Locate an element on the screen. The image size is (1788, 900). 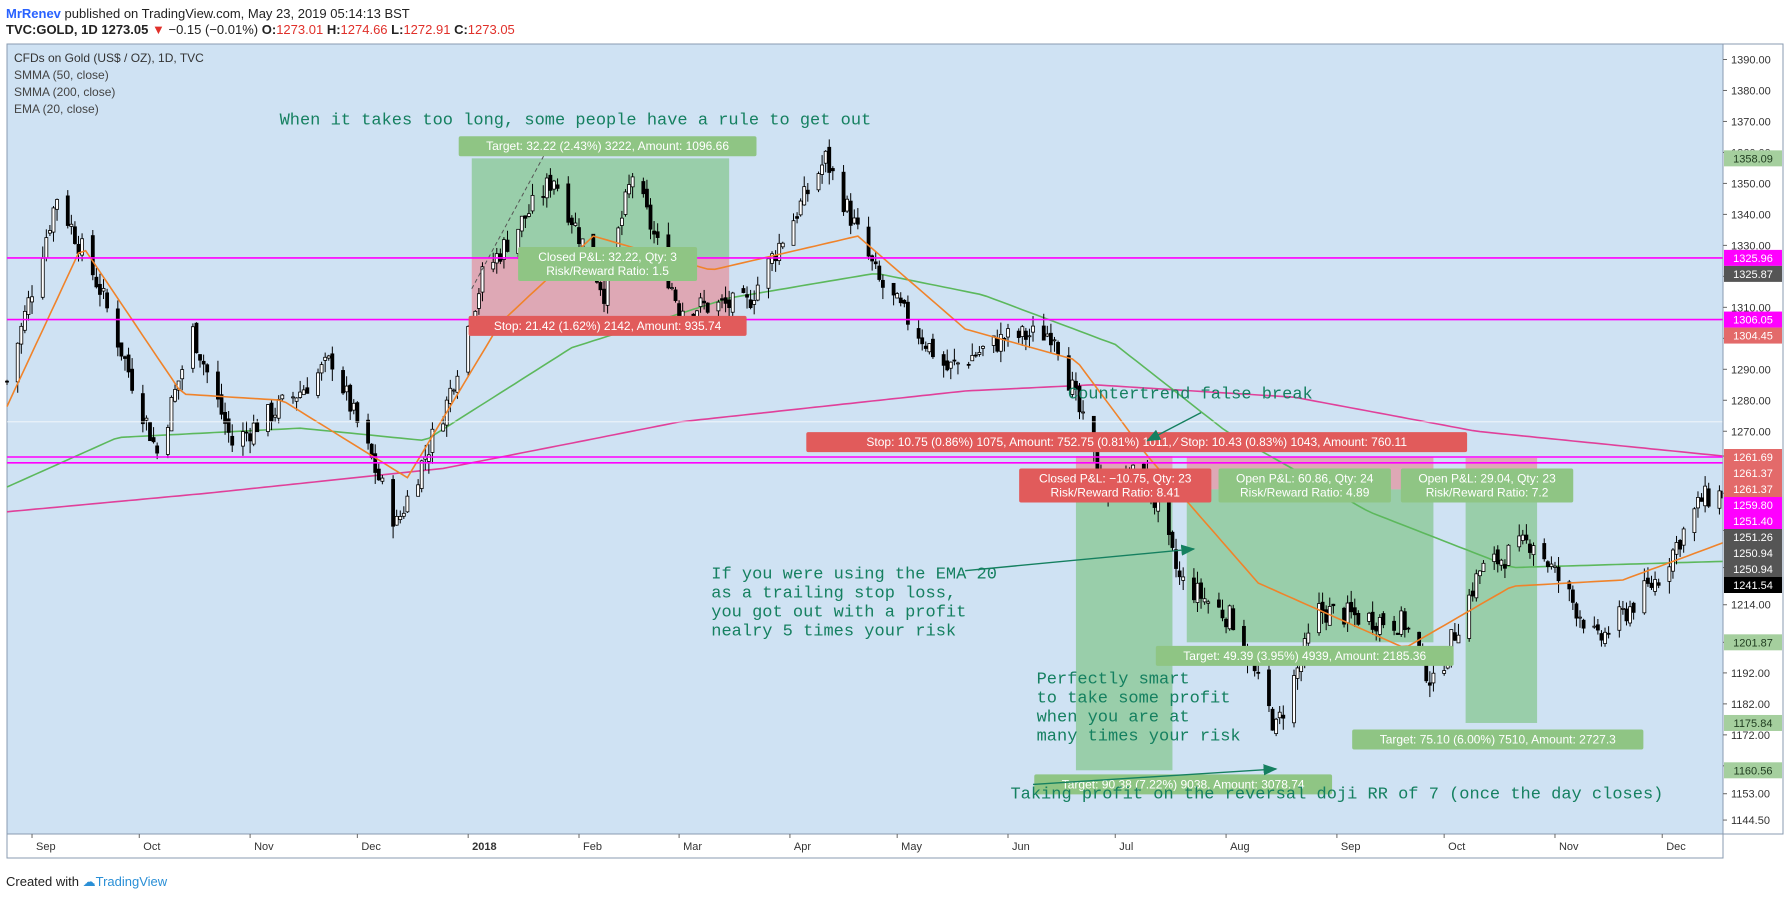
price-tick-label: 1330.00 is located at coordinates (1751, 246).